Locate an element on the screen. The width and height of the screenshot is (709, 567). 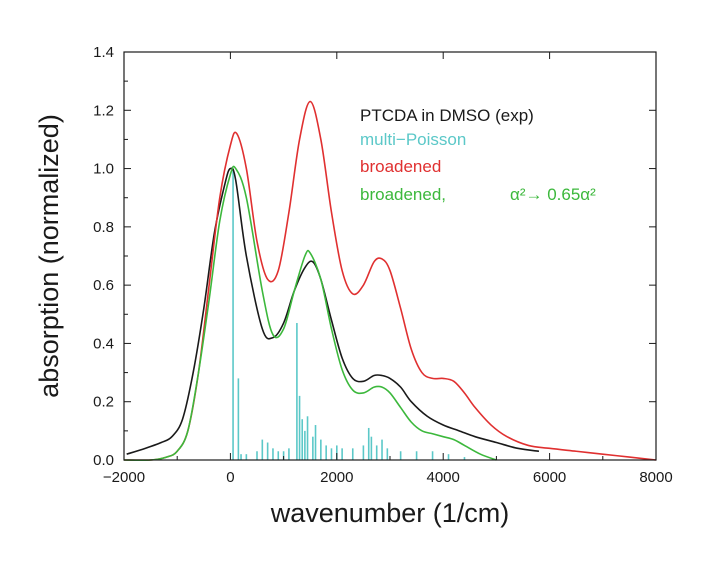
y-tick-label: 0.8 is located at coordinates (103, 227).